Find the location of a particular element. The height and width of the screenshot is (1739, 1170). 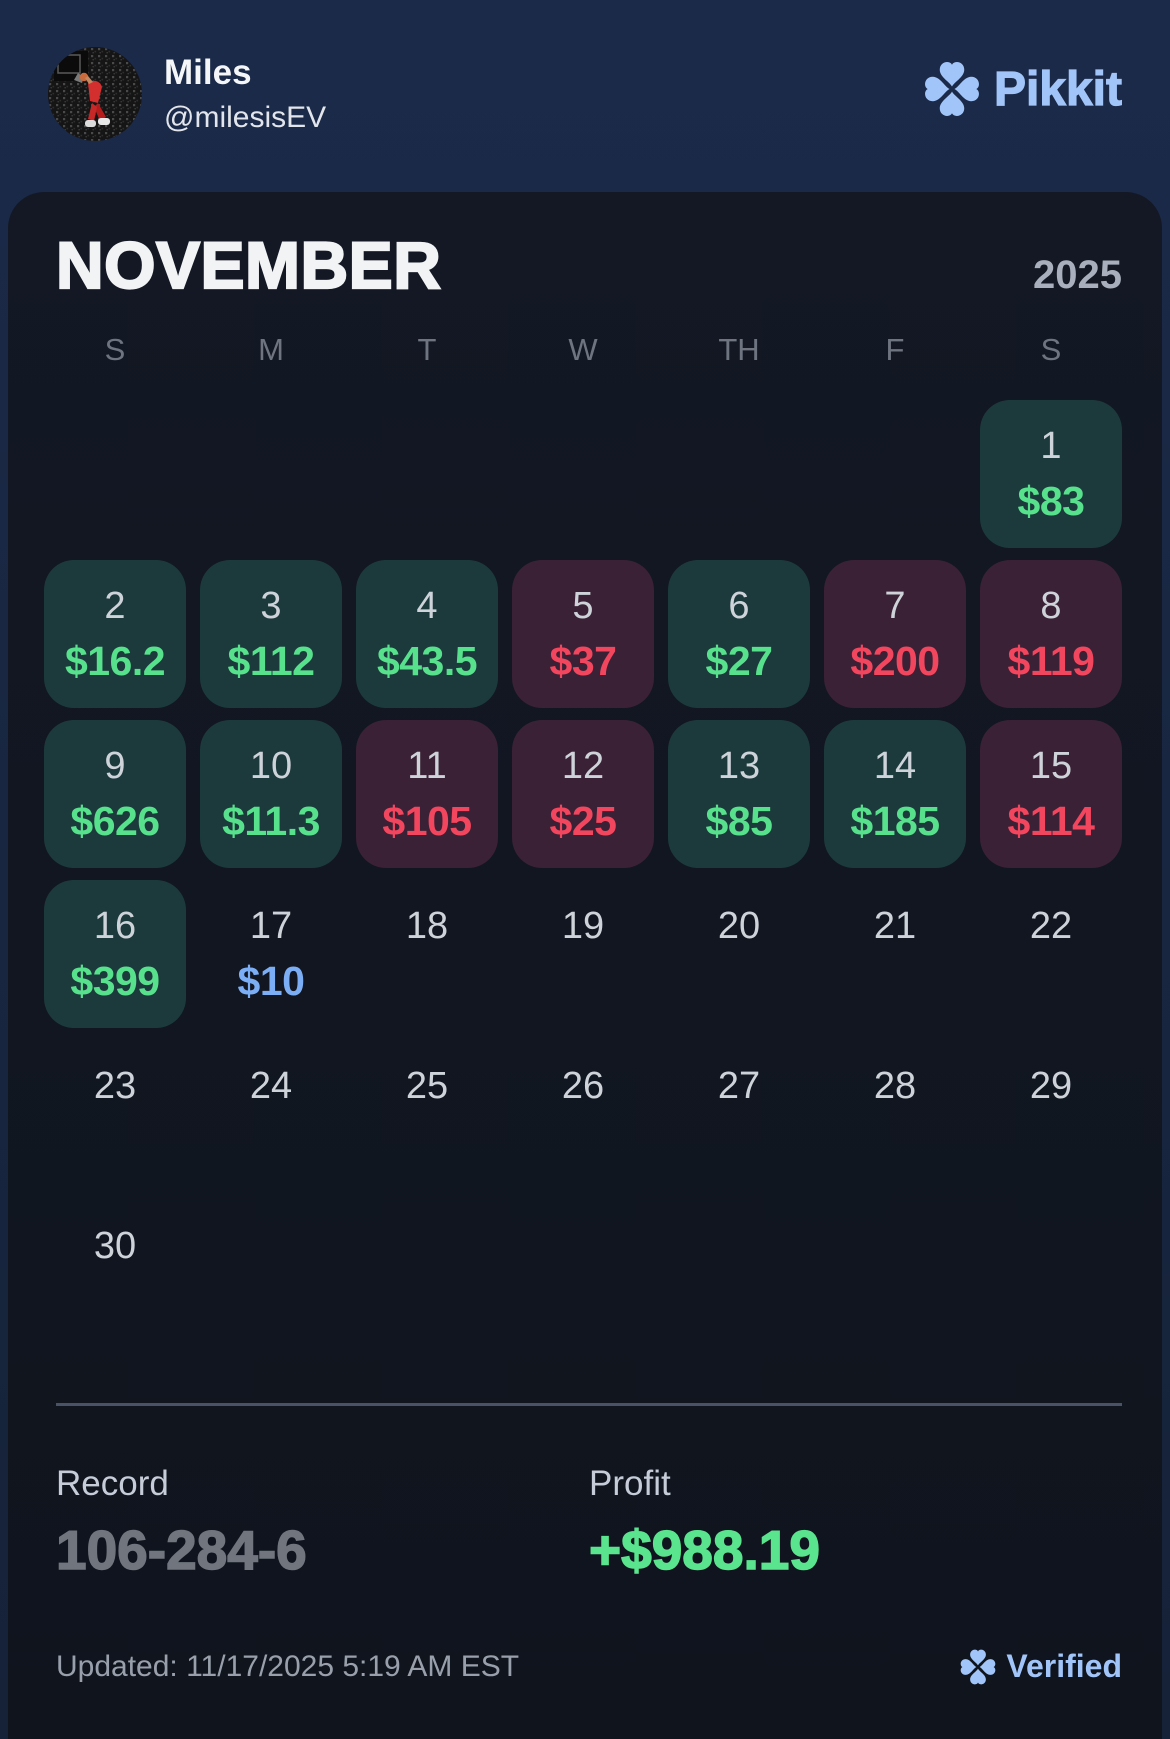

day-cell-1: 1 $83 is located at coordinates (1051, 474).